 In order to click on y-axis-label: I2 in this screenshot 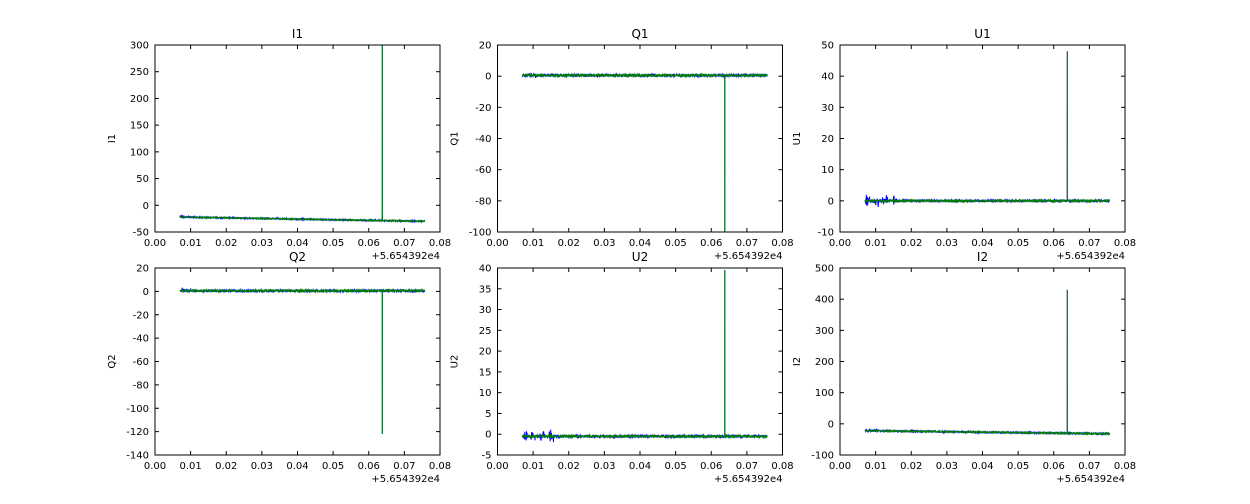, I will do `click(797, 361)`.